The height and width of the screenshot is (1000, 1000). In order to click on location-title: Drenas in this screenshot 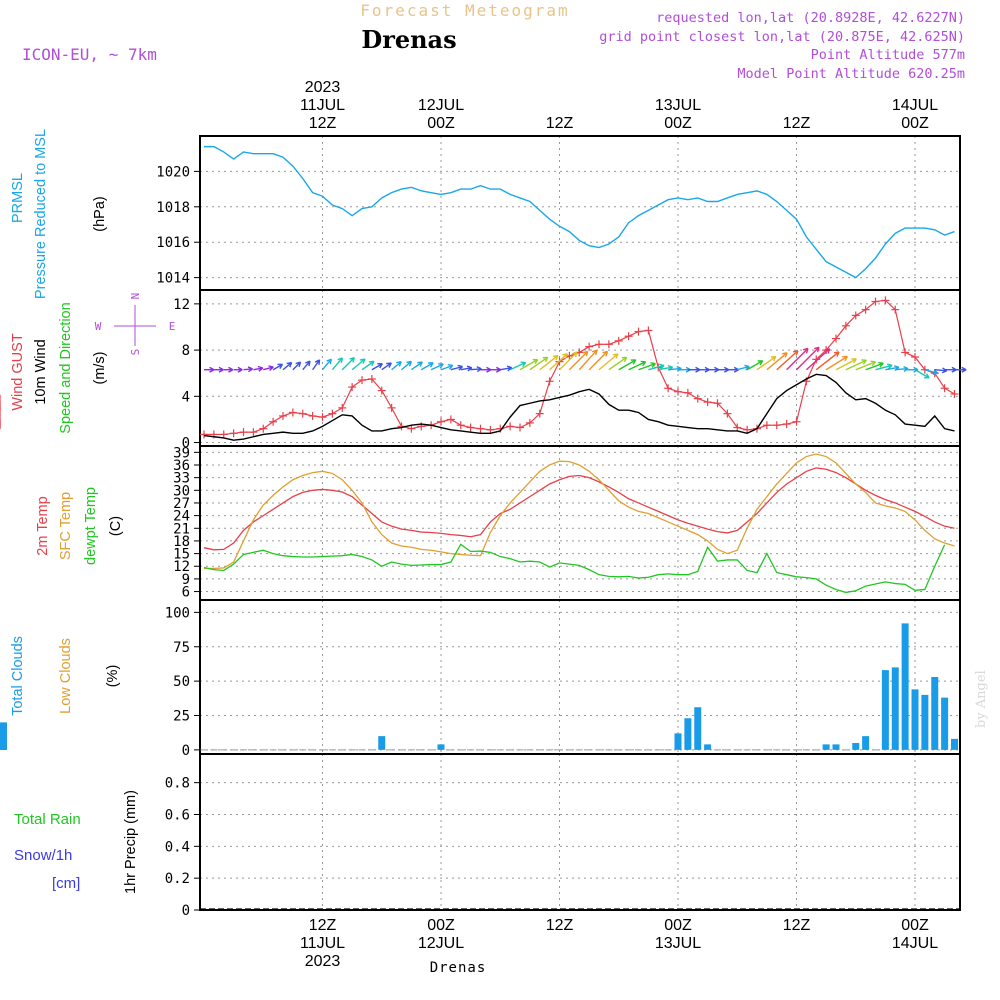, I will do `click(408, 39)`.